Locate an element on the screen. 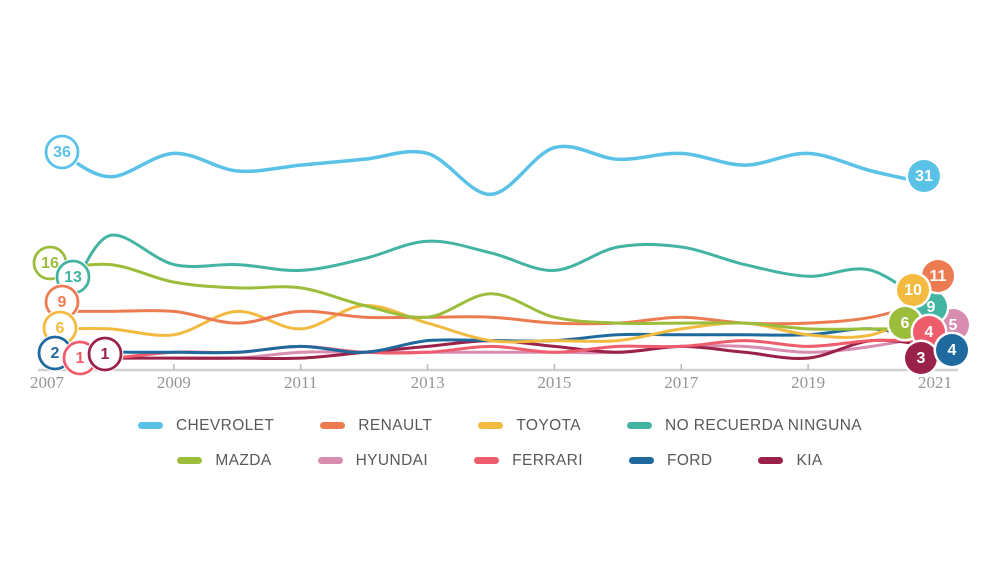 This screenshot has width=1000, height=562. legend-label-ferrari: FERRARI is located at coordinates (547, 460).